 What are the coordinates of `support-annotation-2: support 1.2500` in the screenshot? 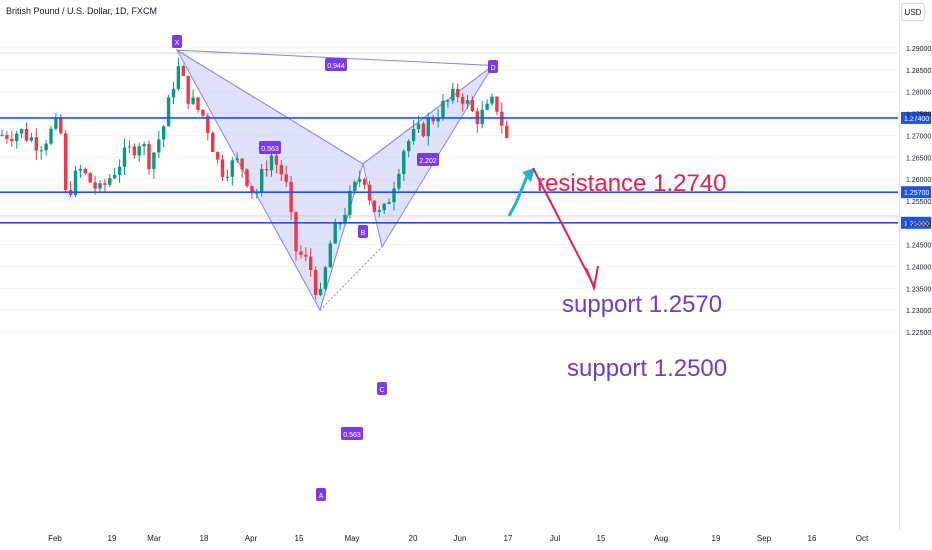 It's located at (647, 368).